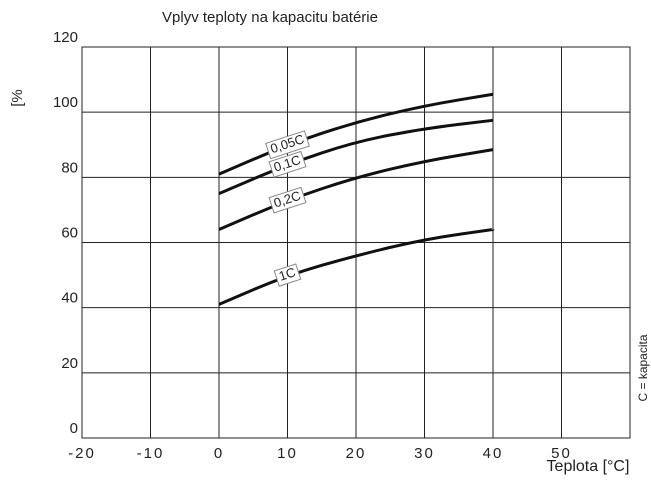  I want to click on y-tick-label: 40, so click(69, 298).